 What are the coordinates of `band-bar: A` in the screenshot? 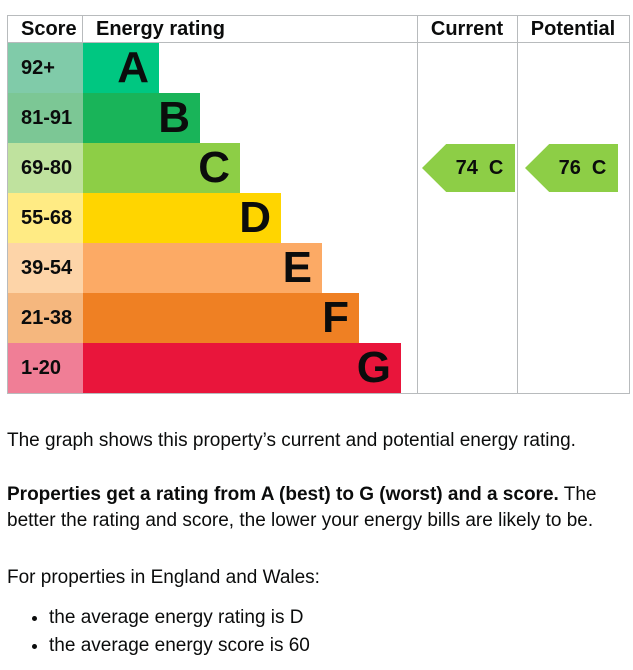 It's located at (121, 68).